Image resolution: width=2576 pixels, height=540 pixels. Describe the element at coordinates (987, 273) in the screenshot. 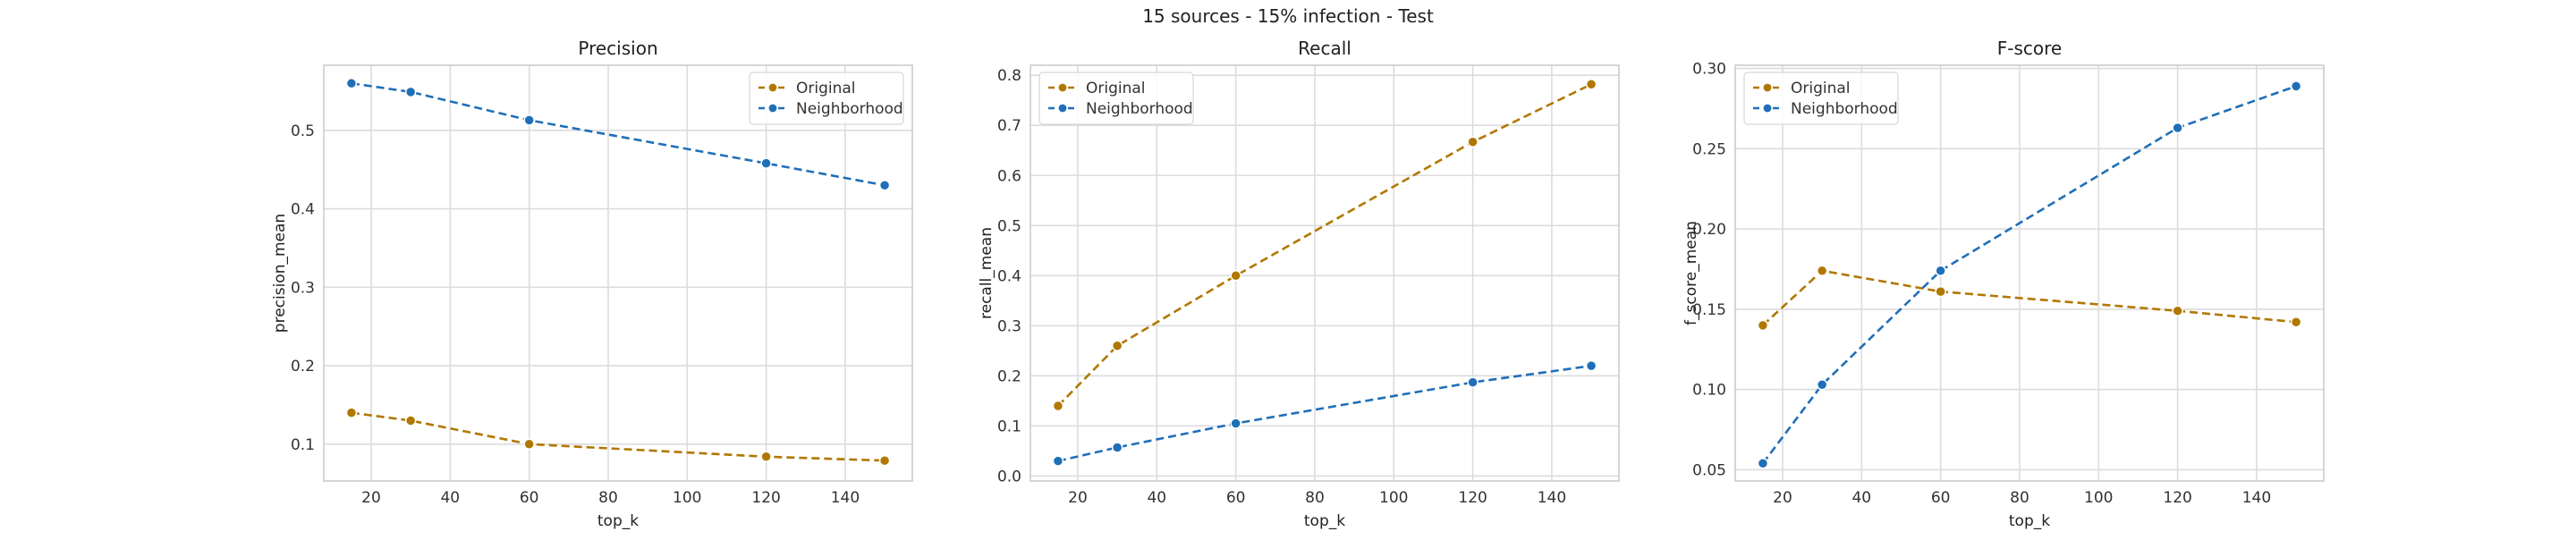

I see `y-axis-label: recall_mean` at that location.